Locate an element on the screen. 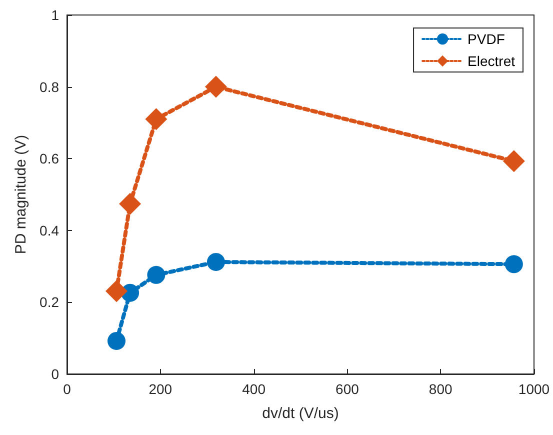 The height and width of the screenshot is (435, 553). y-tick-label: 1 is located at coordinates (55, 15).